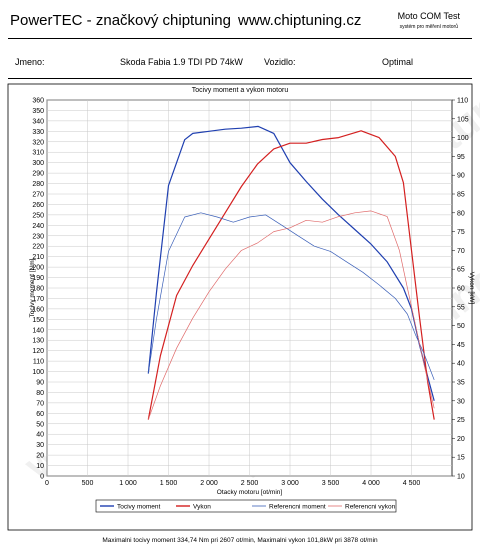 Image resolution: width=480 pixels, height=552 pixels. I want to click on y-right-tick-label: 90, so click(461, 176).